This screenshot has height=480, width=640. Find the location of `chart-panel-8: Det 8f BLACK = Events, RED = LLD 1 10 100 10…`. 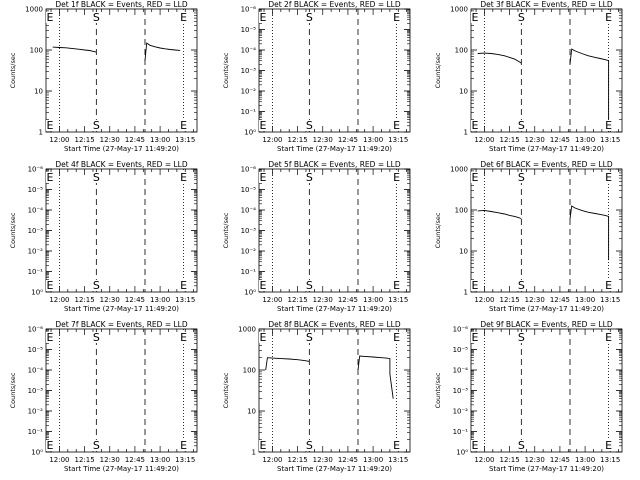

chart-panel-8: Det 8f BLACK = Events, RED = LLD 1 10 100 10… is located at coordinates (316, 396).